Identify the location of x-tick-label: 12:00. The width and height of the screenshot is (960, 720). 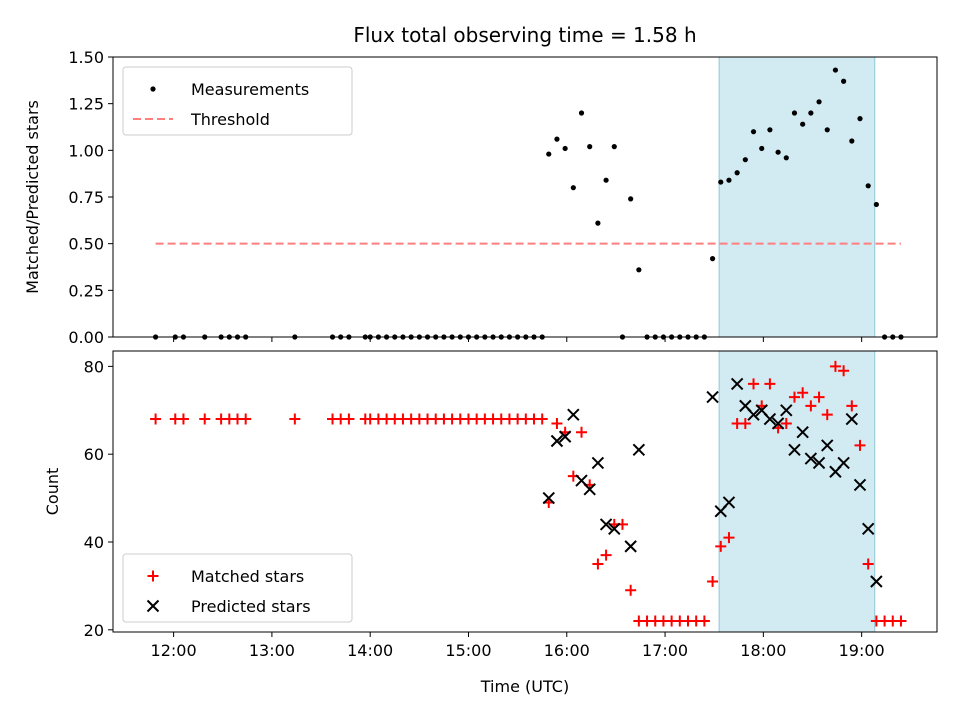
(174, 650).